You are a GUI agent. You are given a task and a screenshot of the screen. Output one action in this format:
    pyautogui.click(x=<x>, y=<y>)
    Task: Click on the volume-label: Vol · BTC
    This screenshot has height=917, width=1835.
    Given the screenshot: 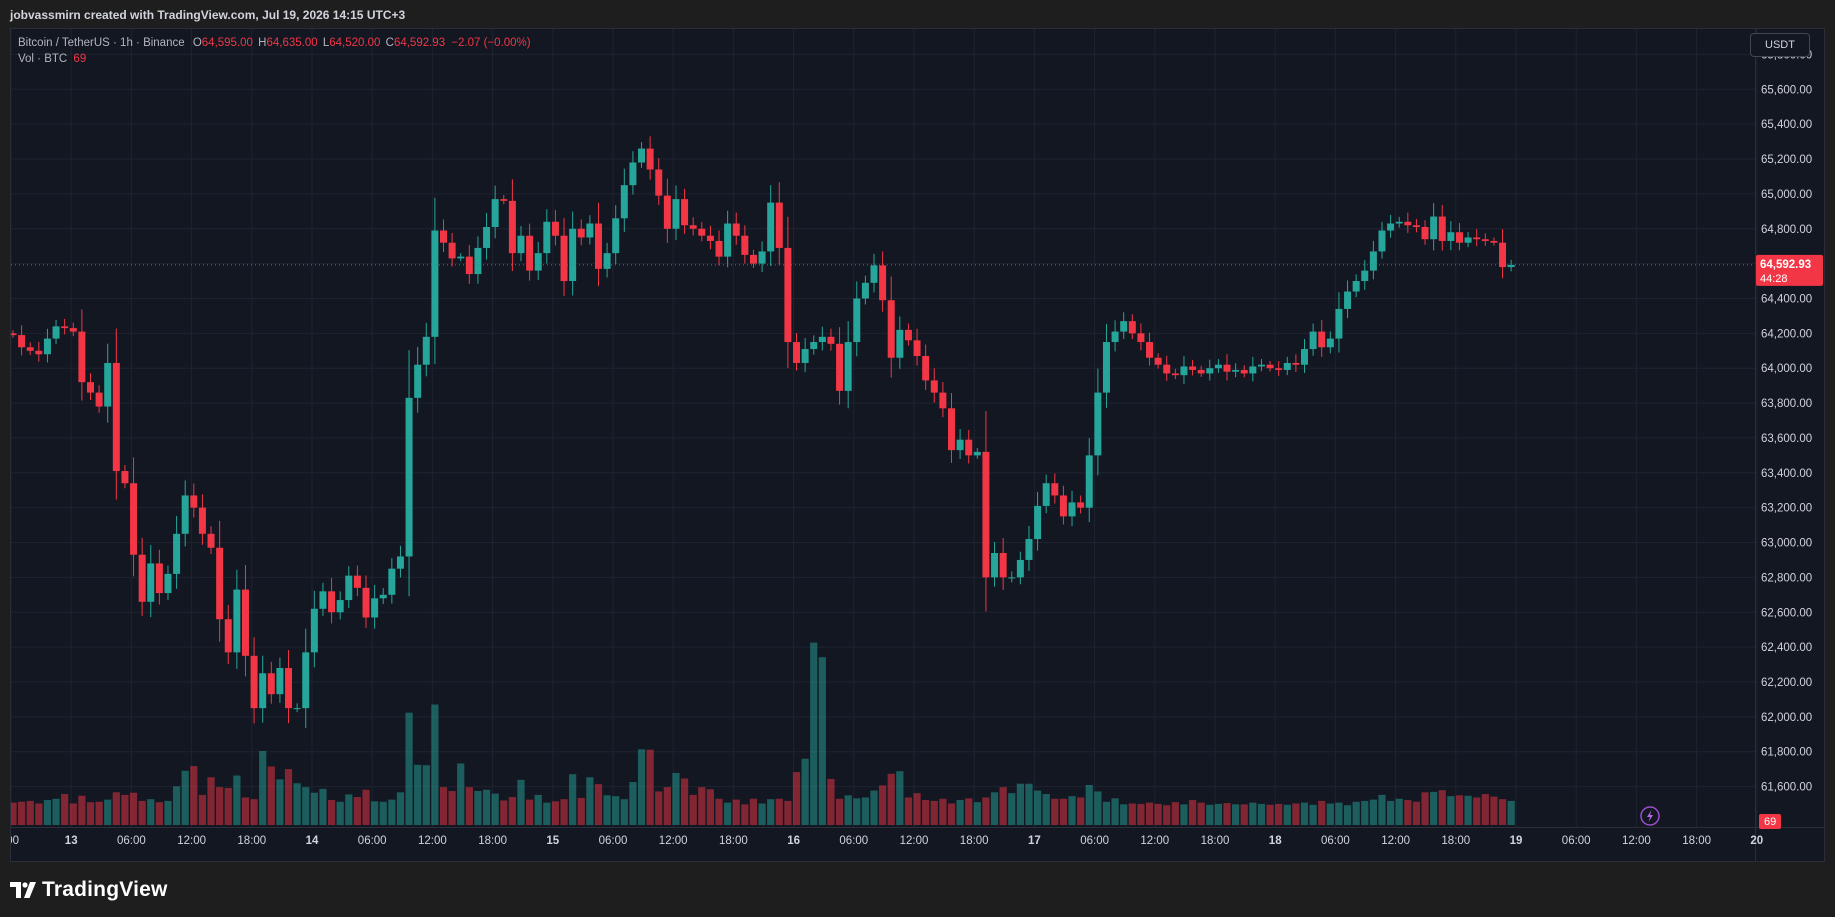 What is the action you would take?
    pyautogui.click(x=43, y=59)
    